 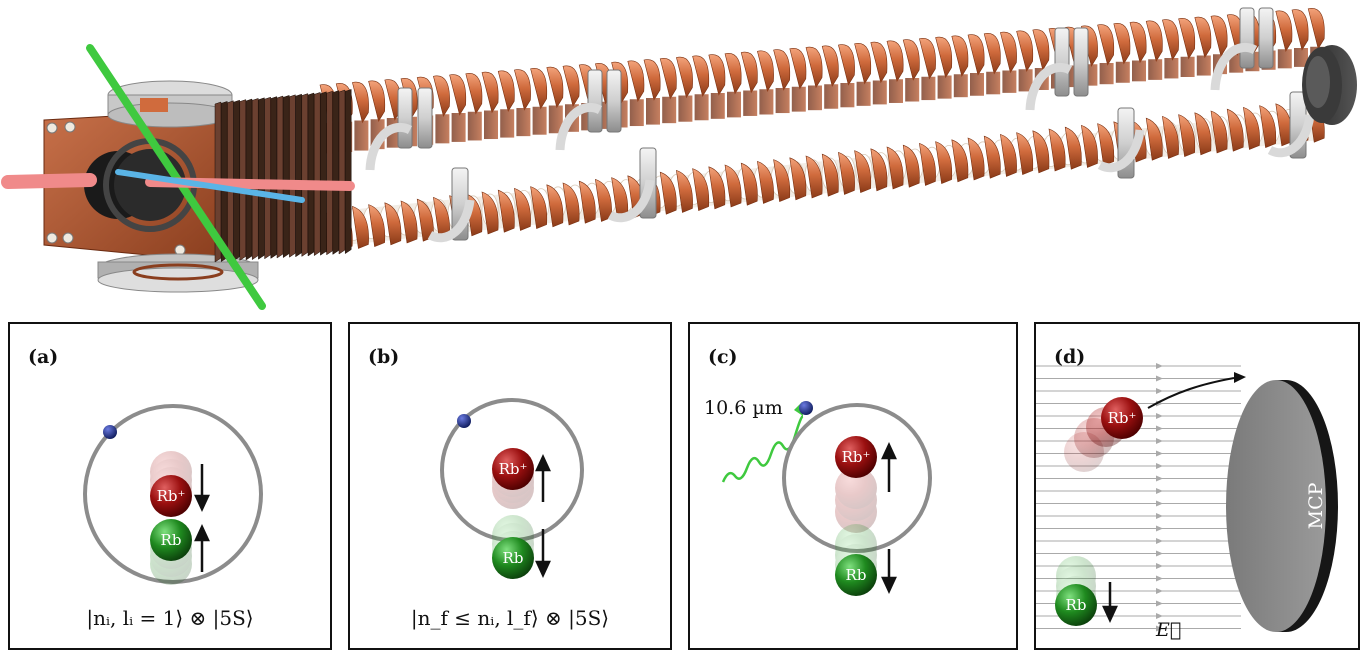 I want to click on ion-label: Rb⁺, so click(x=171, y=496).